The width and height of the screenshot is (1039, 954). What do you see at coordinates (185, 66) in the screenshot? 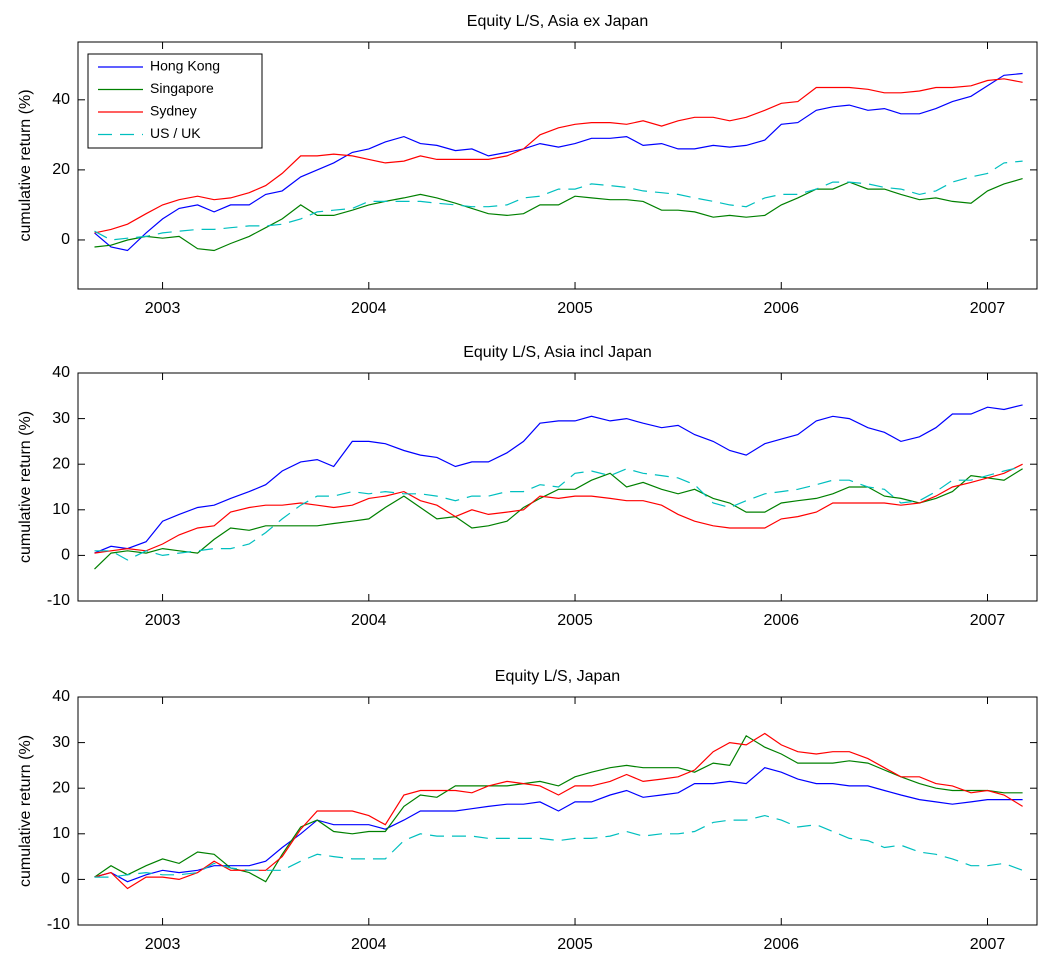
I see `legend-label: Hong Kong` at bounding box center [185, 66].